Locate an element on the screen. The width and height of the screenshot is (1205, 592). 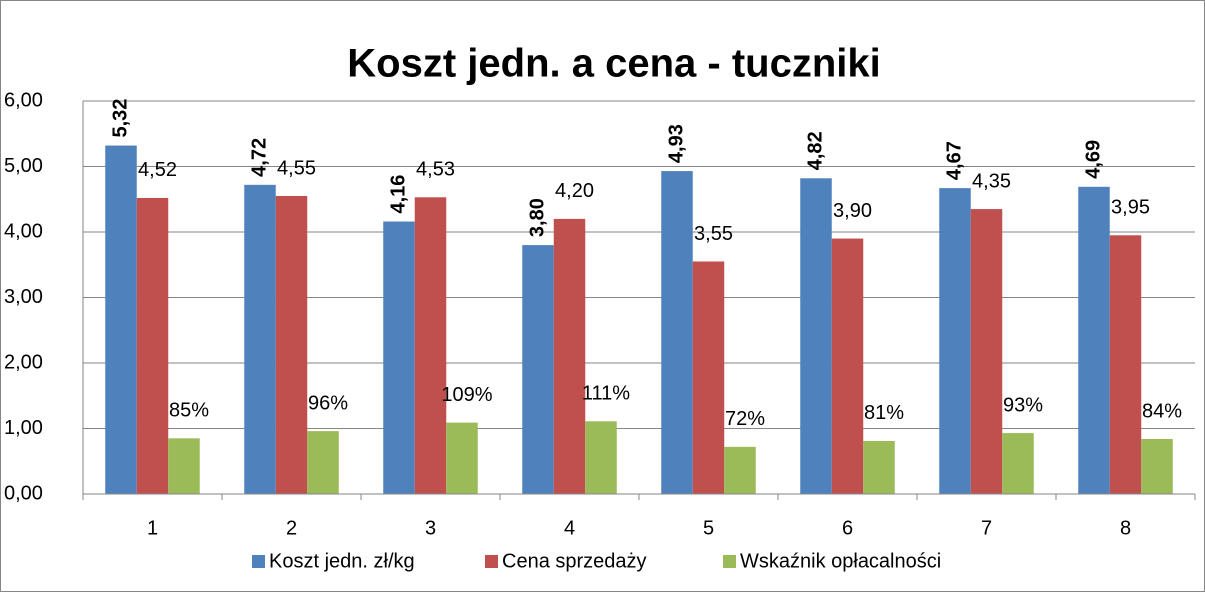
y-tick-label: 0,00 is located at coordinates (23, 493).